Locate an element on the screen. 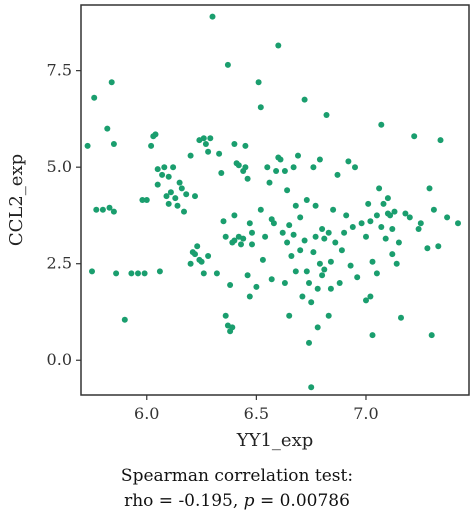  caption-p-value: = 0.00786 is located at coordinates (302, 501).